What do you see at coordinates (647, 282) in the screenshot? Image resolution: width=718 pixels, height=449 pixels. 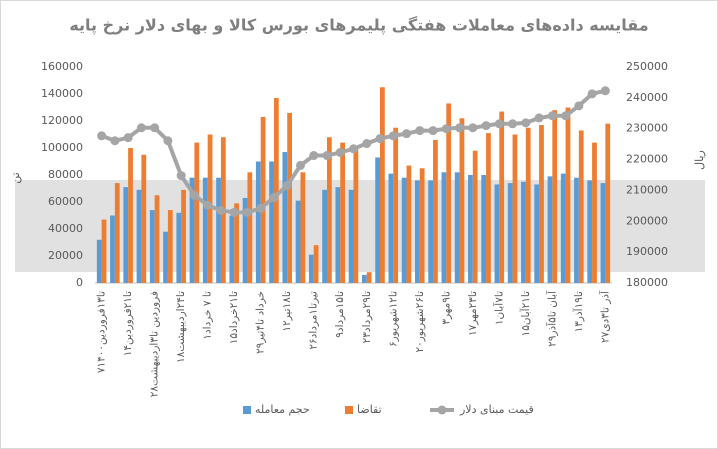 I see `y2-tick-label: 180000` at bounding box center [647, 282].